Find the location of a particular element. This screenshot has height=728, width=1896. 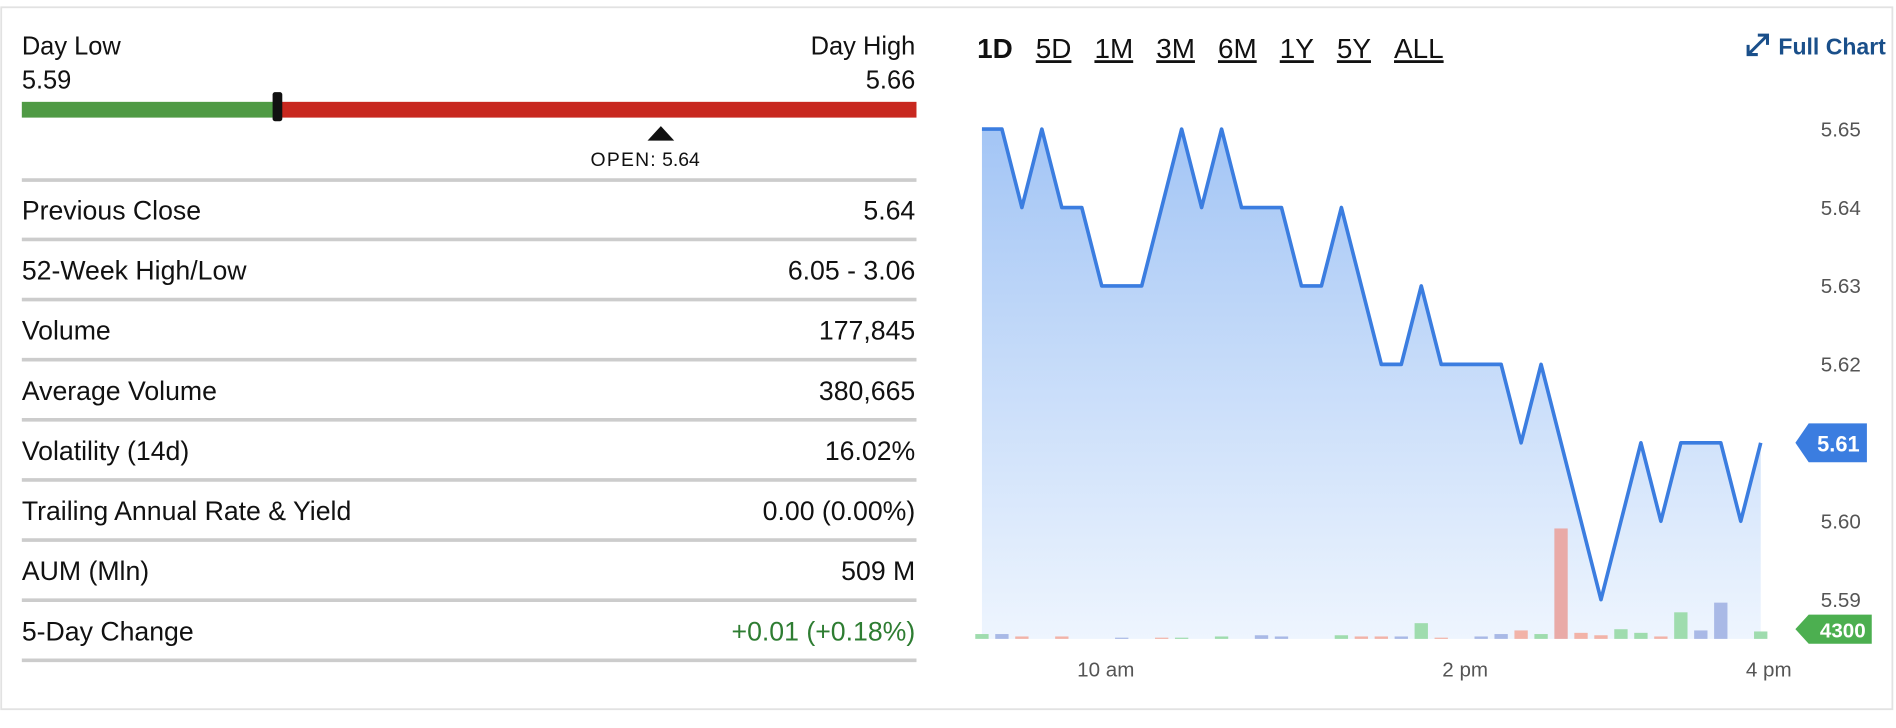

range-high-bar is located at coordinates (597, 109).